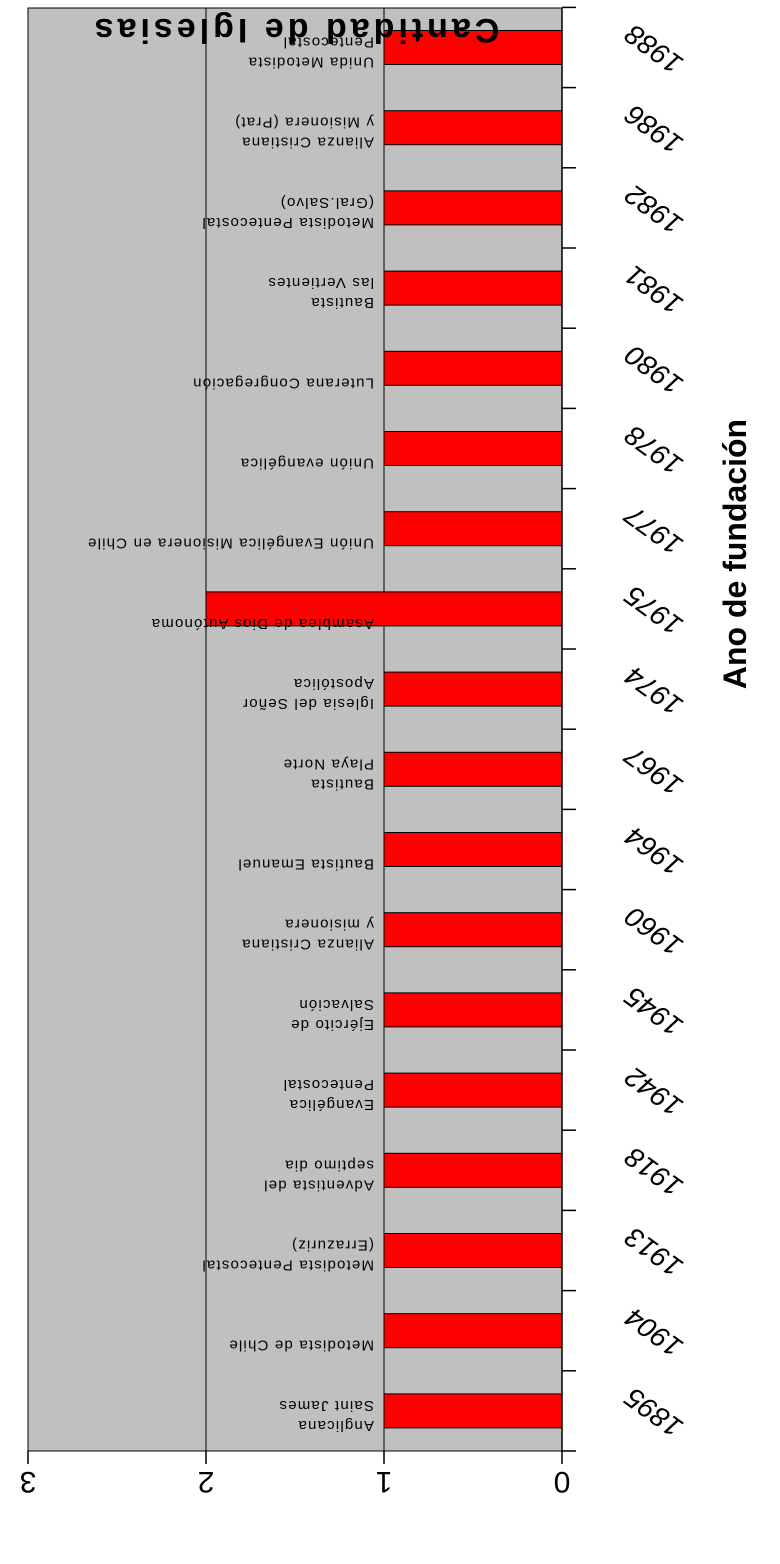 This screenshot has height=1564, width=780. I want to click on x-tick-label: 1975, so click(653, 611).